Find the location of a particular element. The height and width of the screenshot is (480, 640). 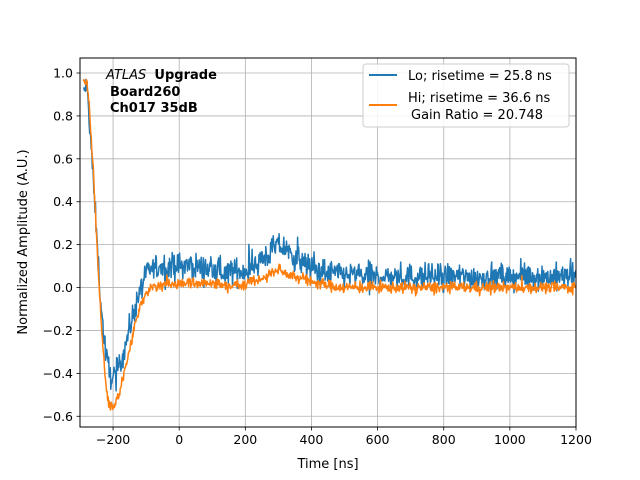

y-tick-label: −0.2 is located at coordinates (58, 330).